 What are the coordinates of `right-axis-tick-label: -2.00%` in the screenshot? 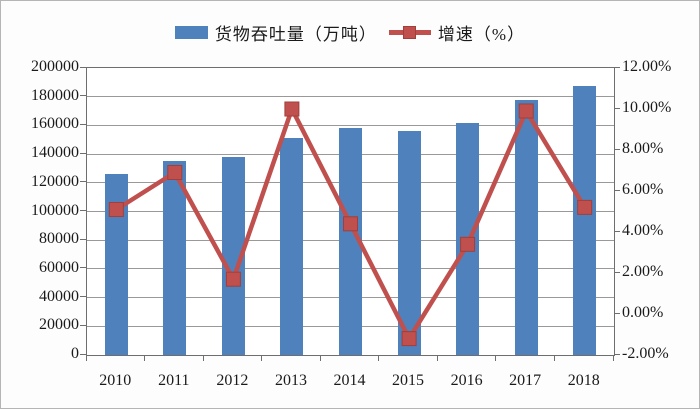 It's located at (645, 353).